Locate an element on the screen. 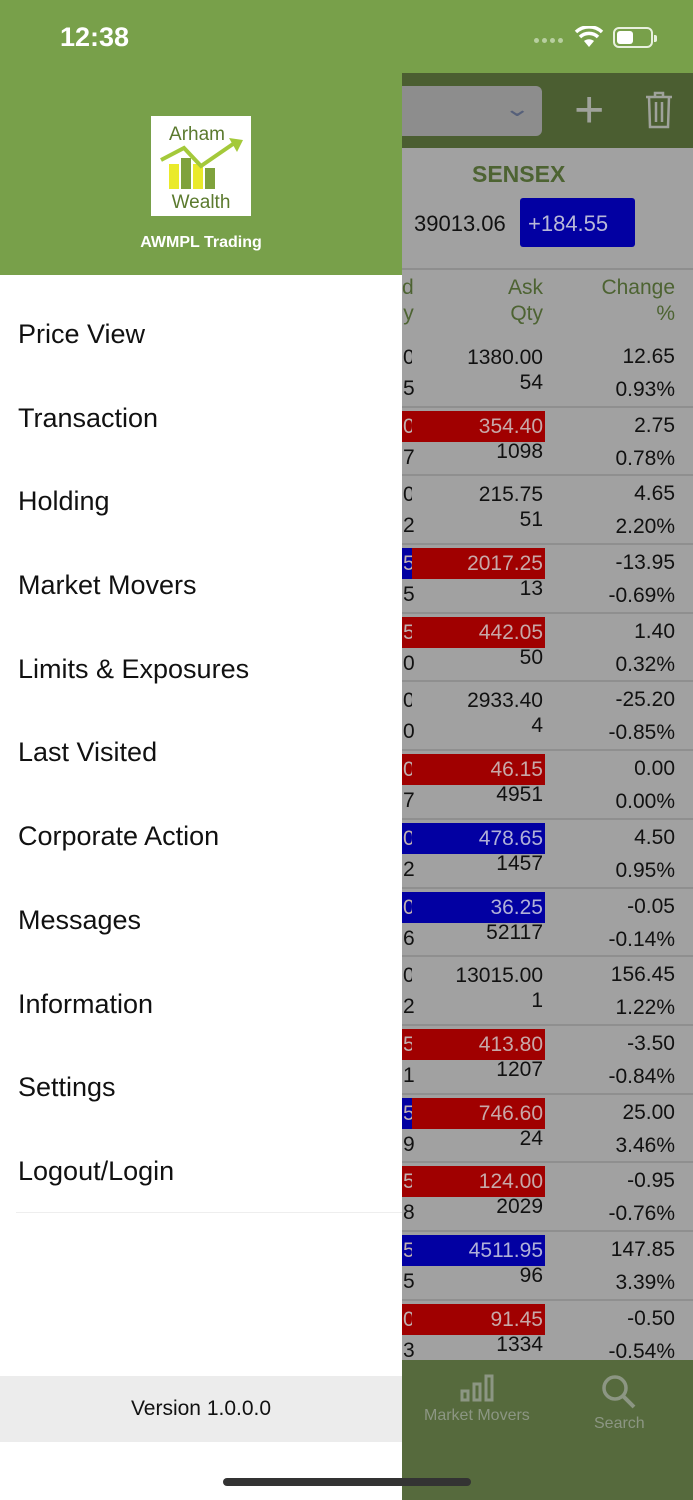 Image resolution: width=693 pixels, height=1500 pixels. table-row: 215.75 0 2 51 4.65 2.20% is located at coordinates (547, 511).